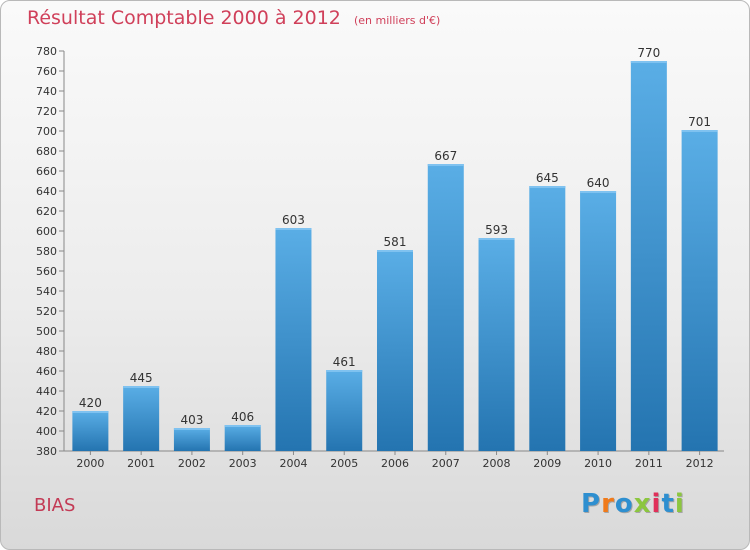 The height and width of the screenshot is (550, 750). Describe the element at coordinates (90, 403) in the screenshot. I see `bar-value-label: 420` at that location.